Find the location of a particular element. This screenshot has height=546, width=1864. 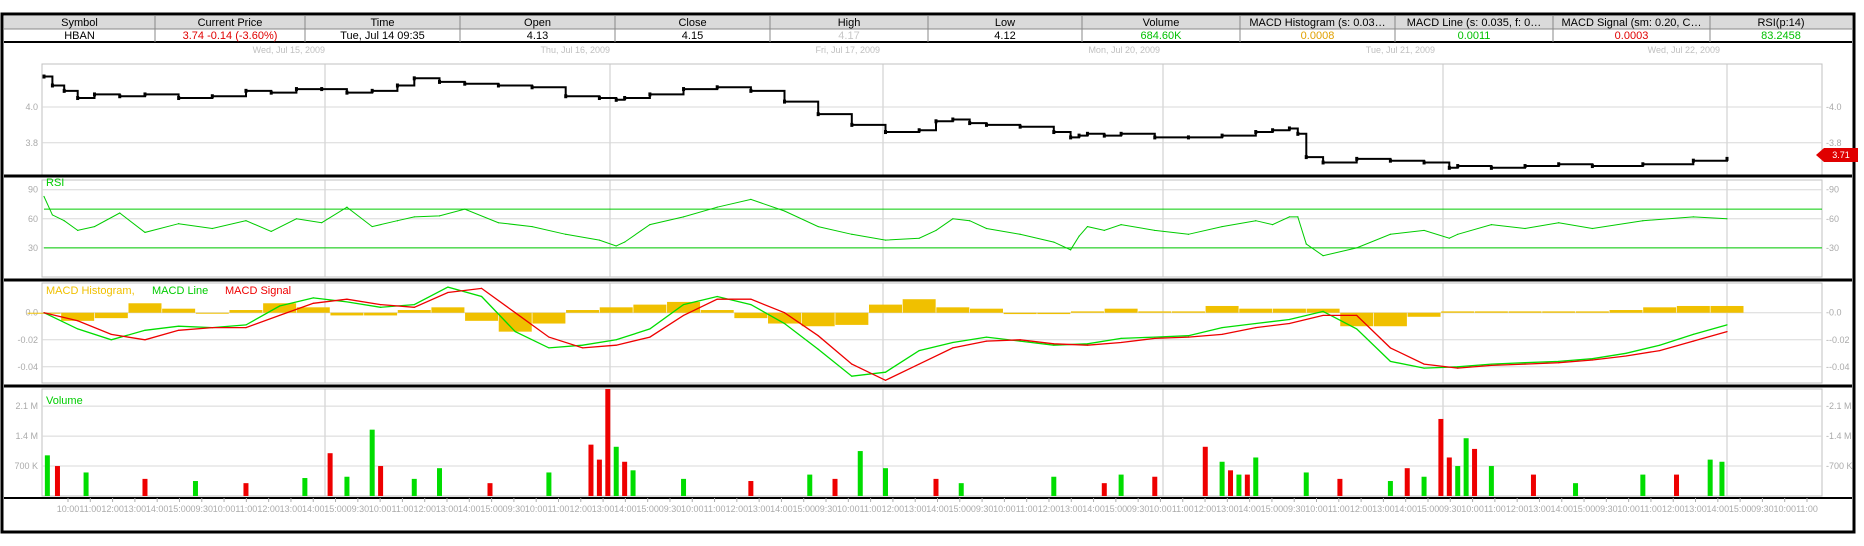

y-tick-label: -0.04 is located at coordinates (27, 367).